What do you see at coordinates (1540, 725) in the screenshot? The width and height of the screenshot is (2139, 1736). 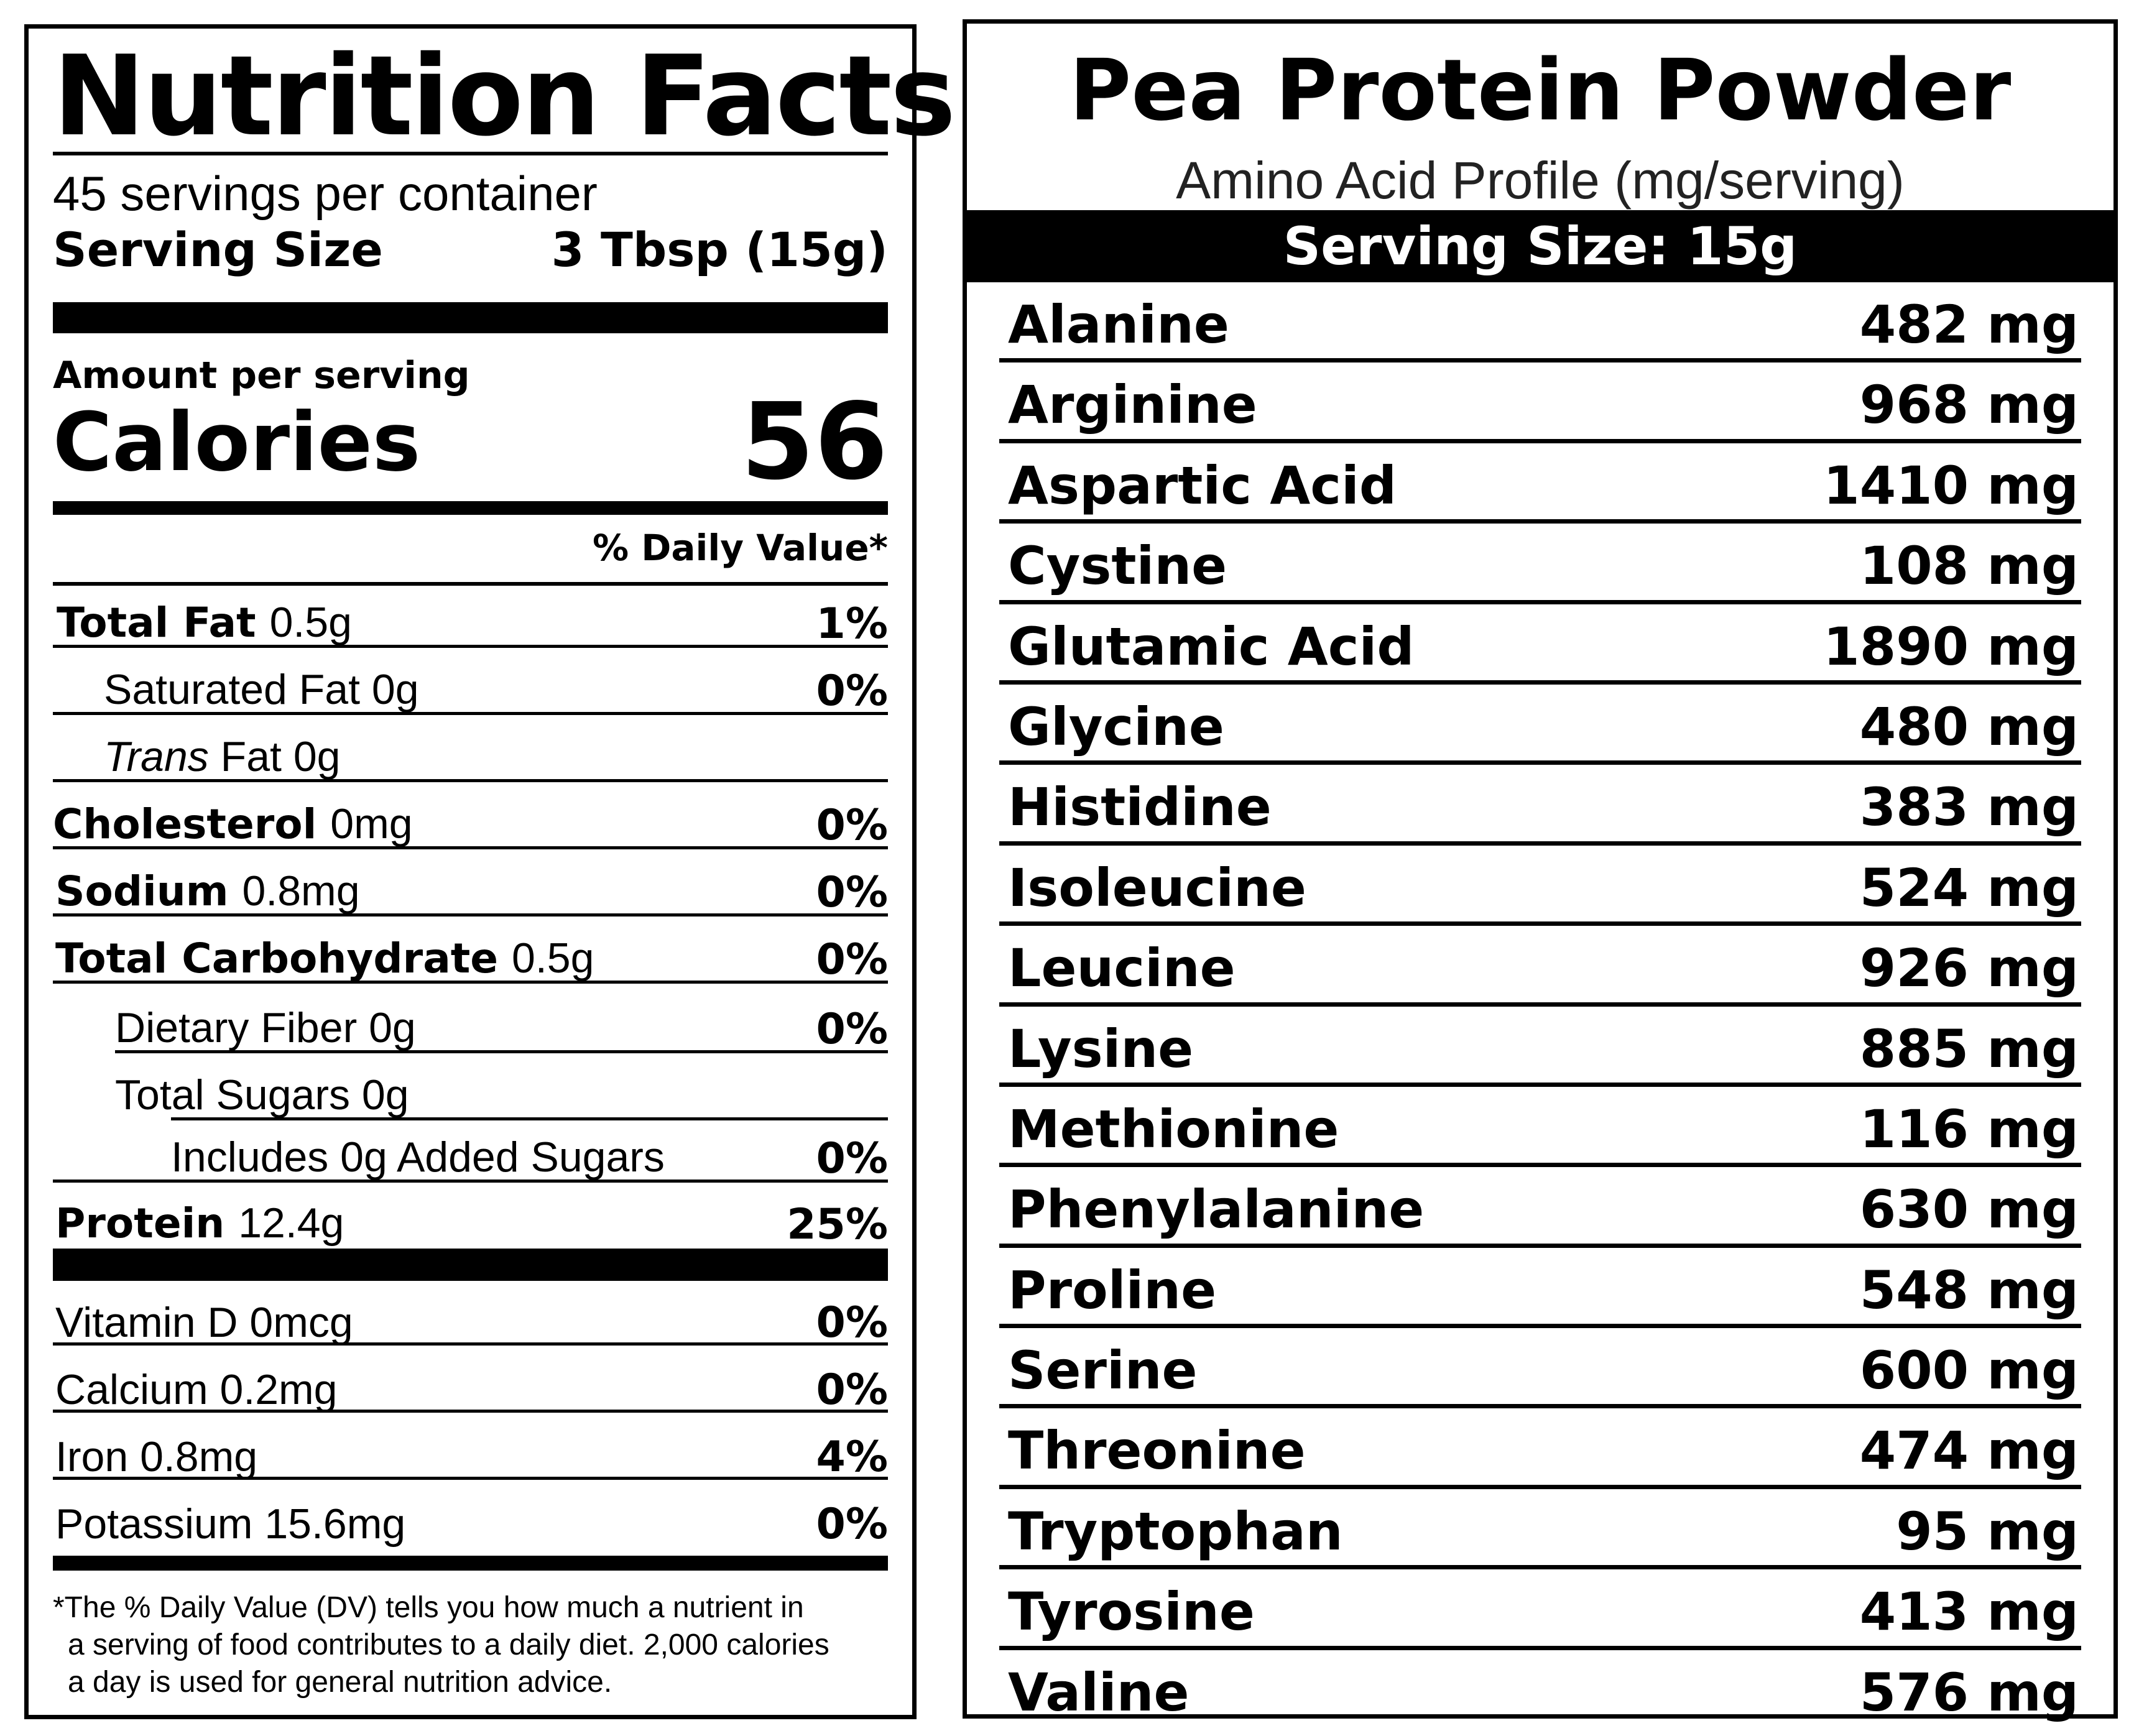 I see `amino-row: Glycine 480 mg` at bounding box center [1540, 725].